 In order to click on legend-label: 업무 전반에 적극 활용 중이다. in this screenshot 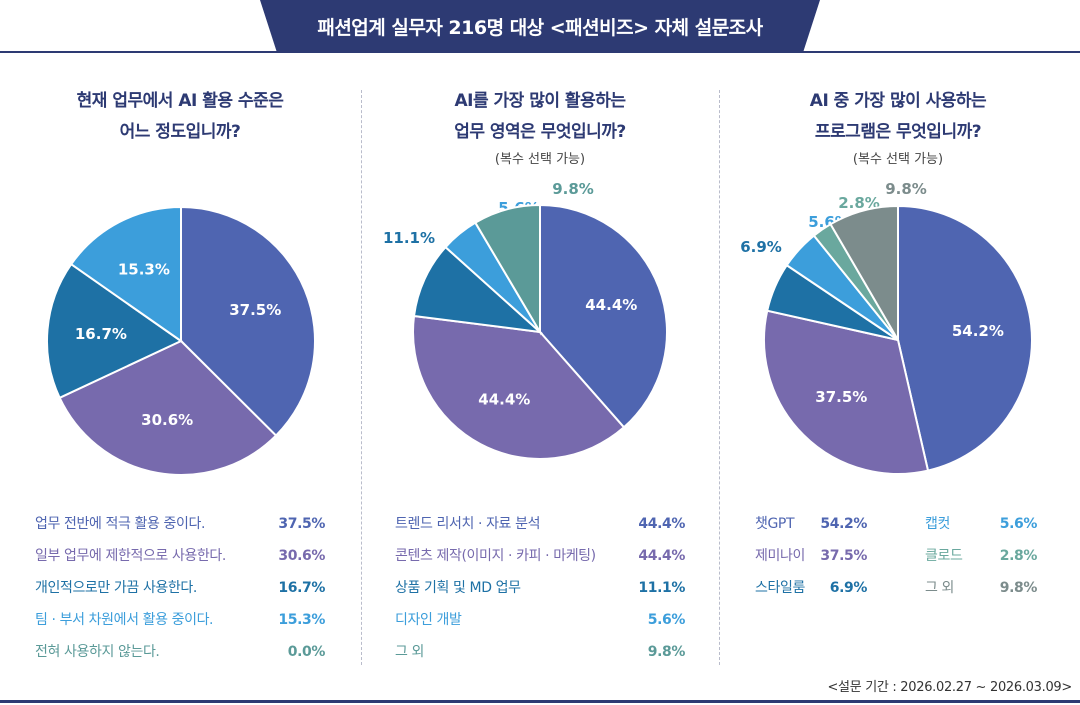, I will do `click(120, 524)`.